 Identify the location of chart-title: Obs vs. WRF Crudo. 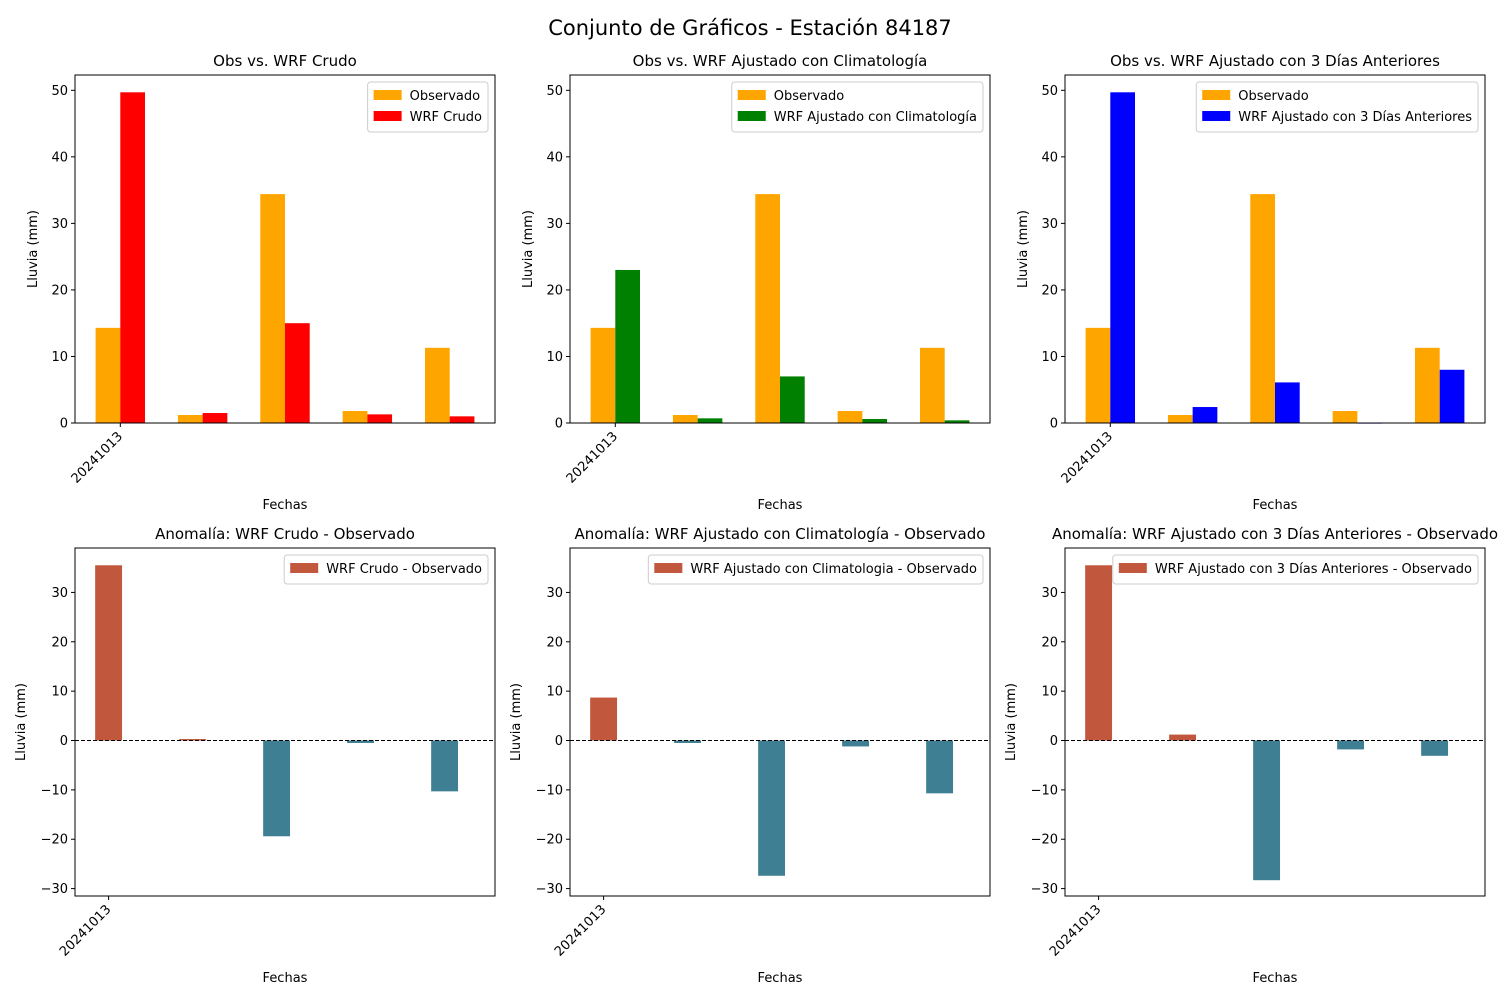
(285, 61).